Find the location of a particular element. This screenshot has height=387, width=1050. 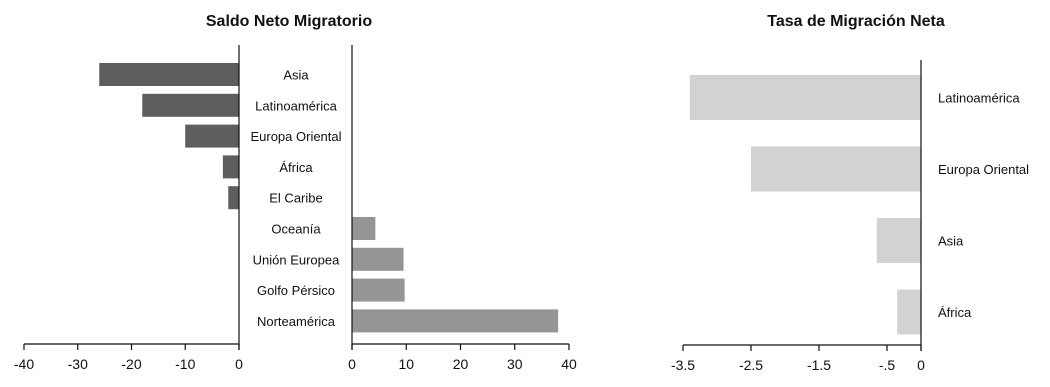

chart1-category-label: Unión Europea is located at coordinates (296, 259).